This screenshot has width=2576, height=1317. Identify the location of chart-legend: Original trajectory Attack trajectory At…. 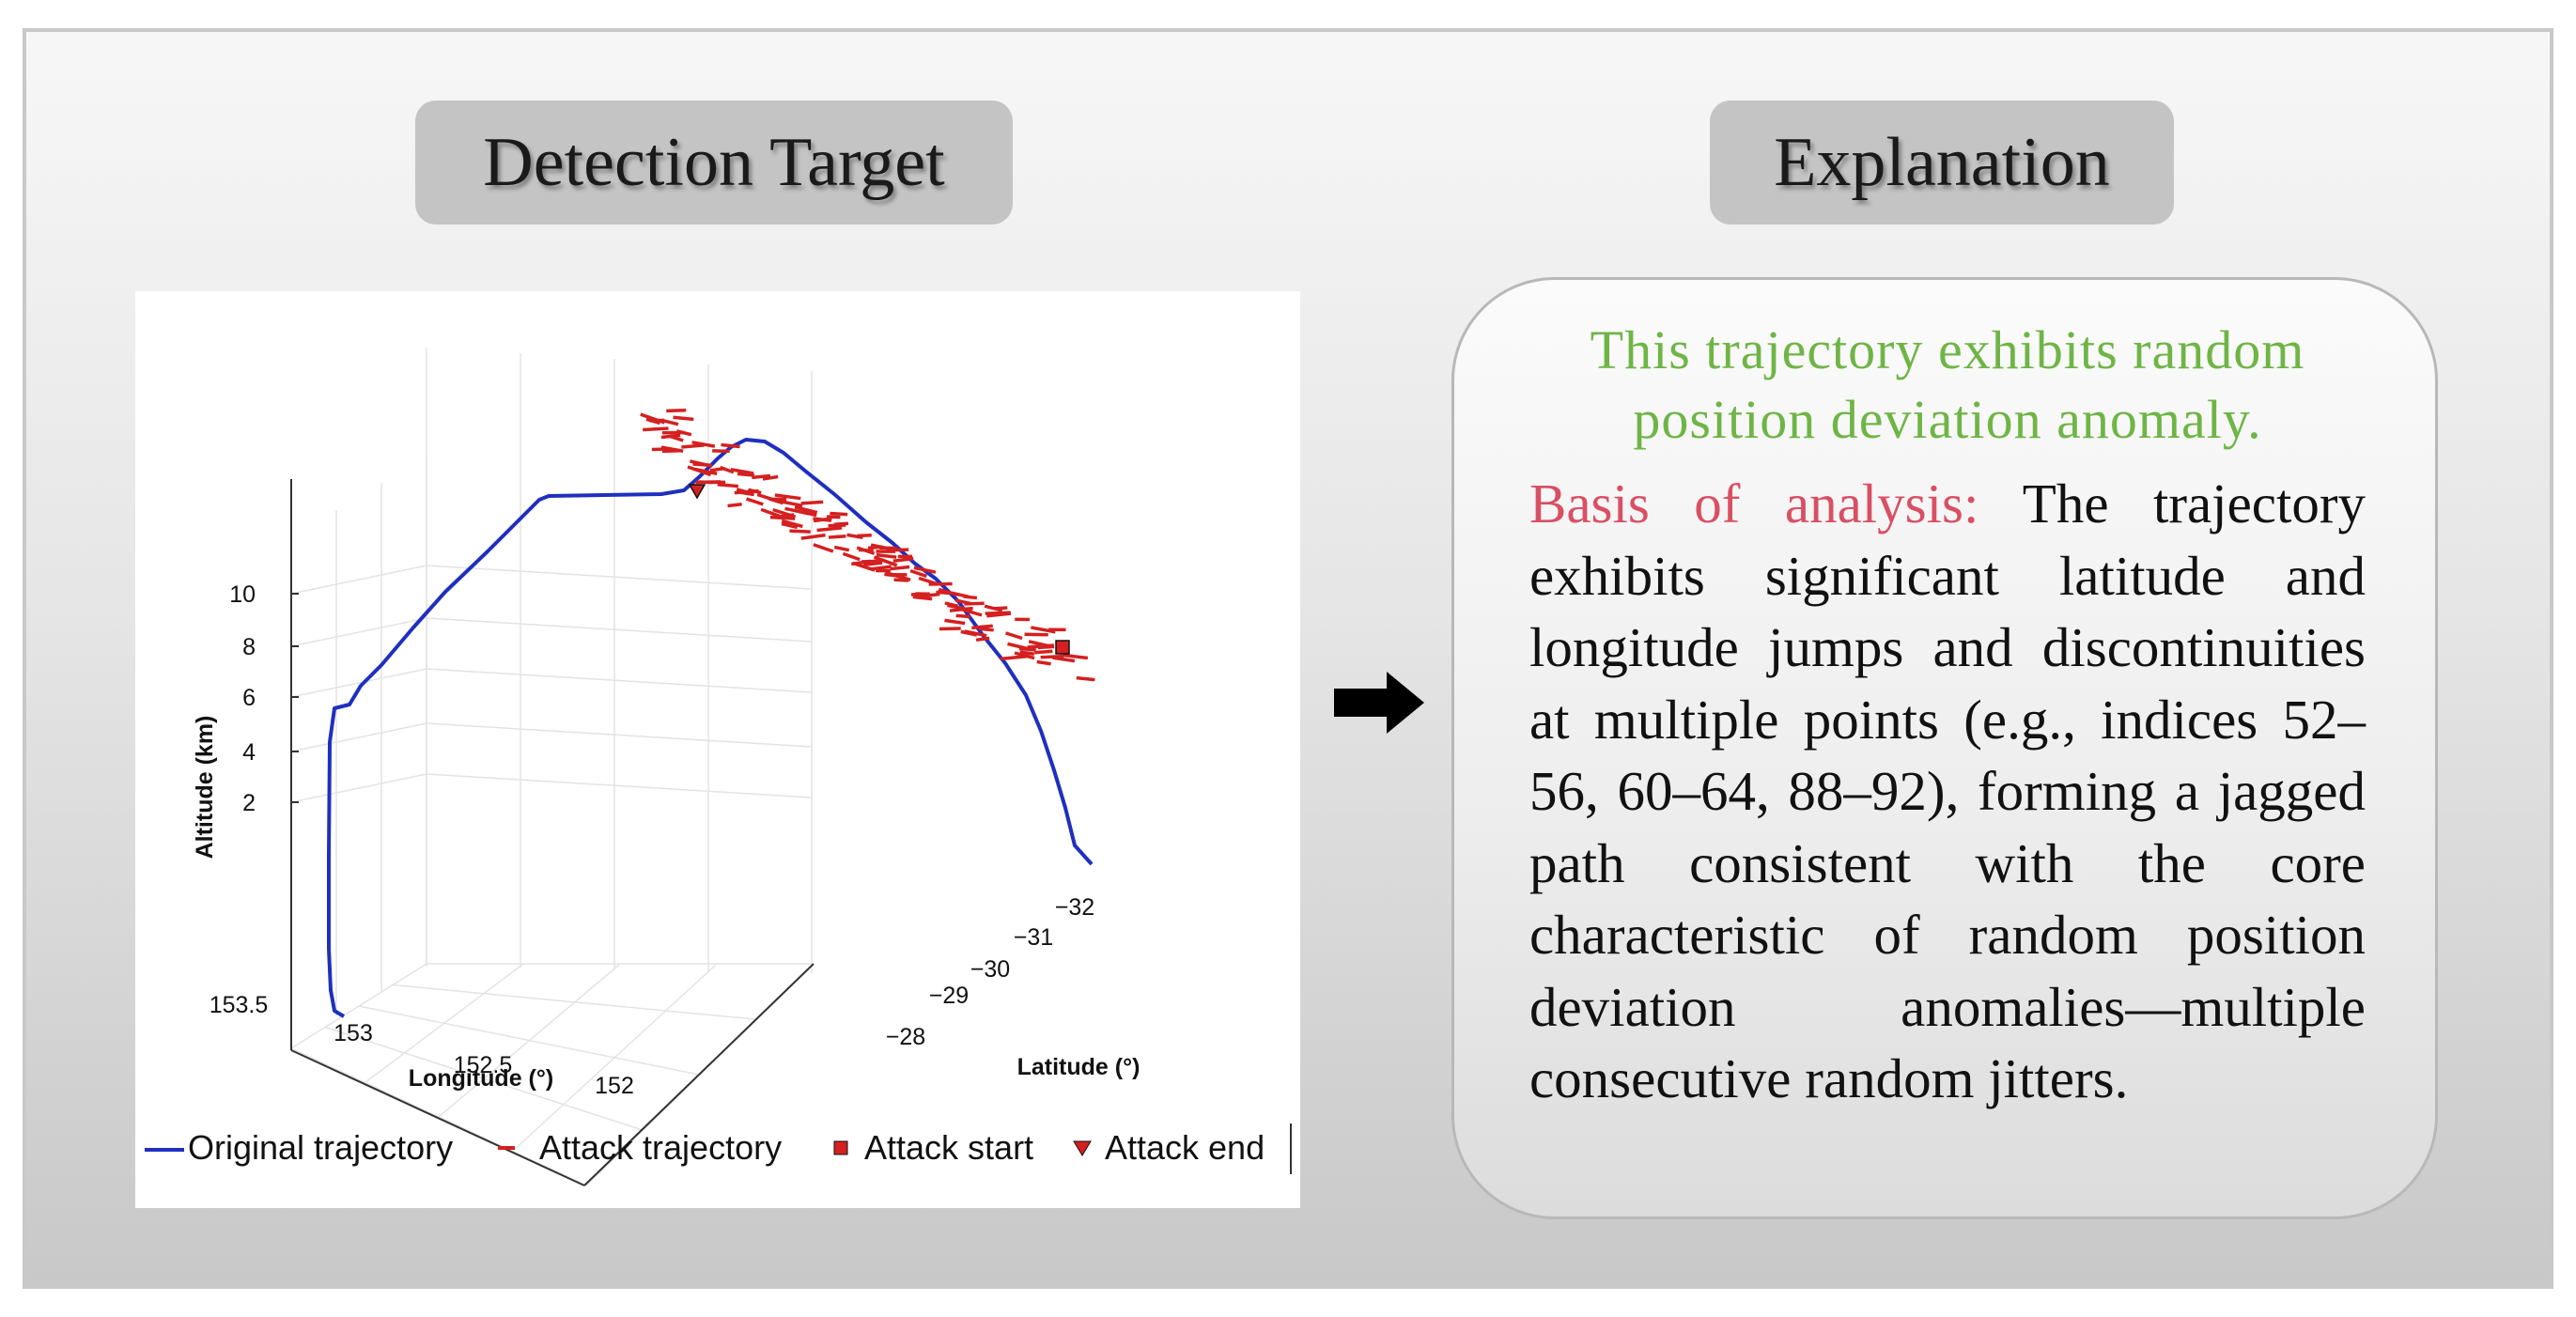
(719, 1148).